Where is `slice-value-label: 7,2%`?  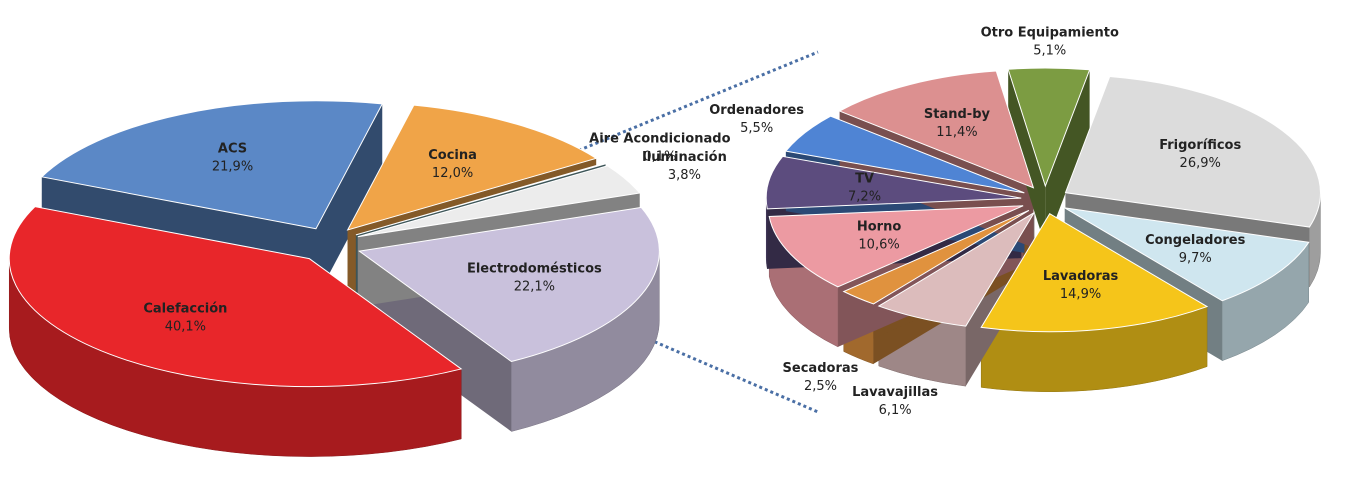
slice-value-label: 7,2% is located at coordinates (864, 197).